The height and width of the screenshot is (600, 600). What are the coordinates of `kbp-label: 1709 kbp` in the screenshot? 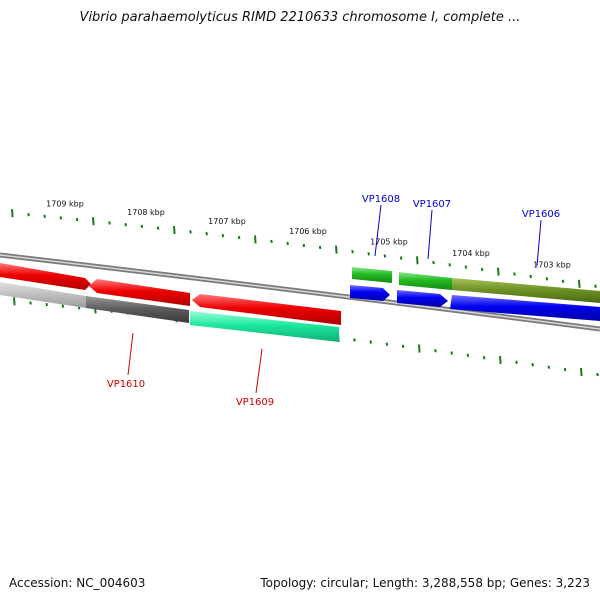 It's located at (65, 203).